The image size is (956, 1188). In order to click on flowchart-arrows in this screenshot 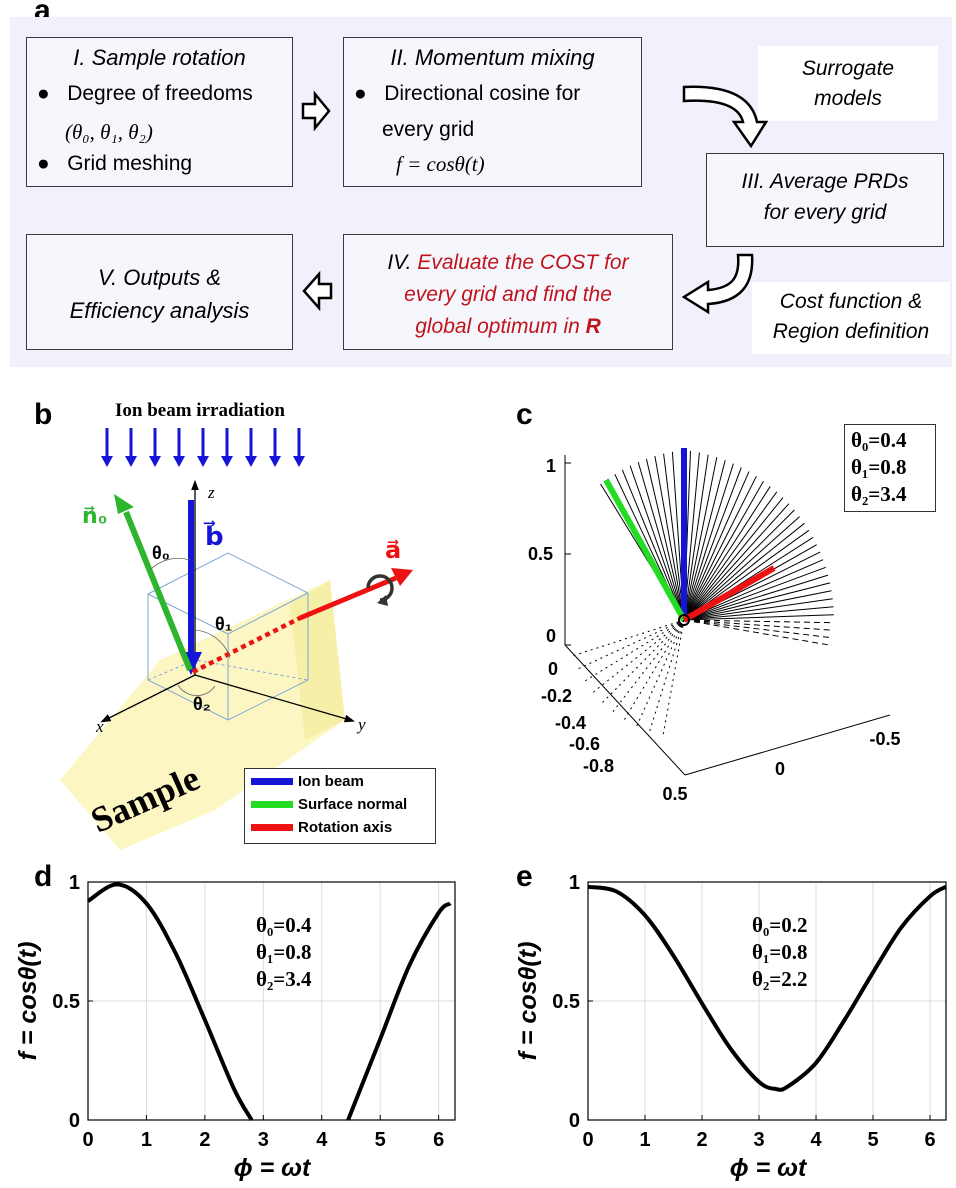, I will do `click(535, 200)`.